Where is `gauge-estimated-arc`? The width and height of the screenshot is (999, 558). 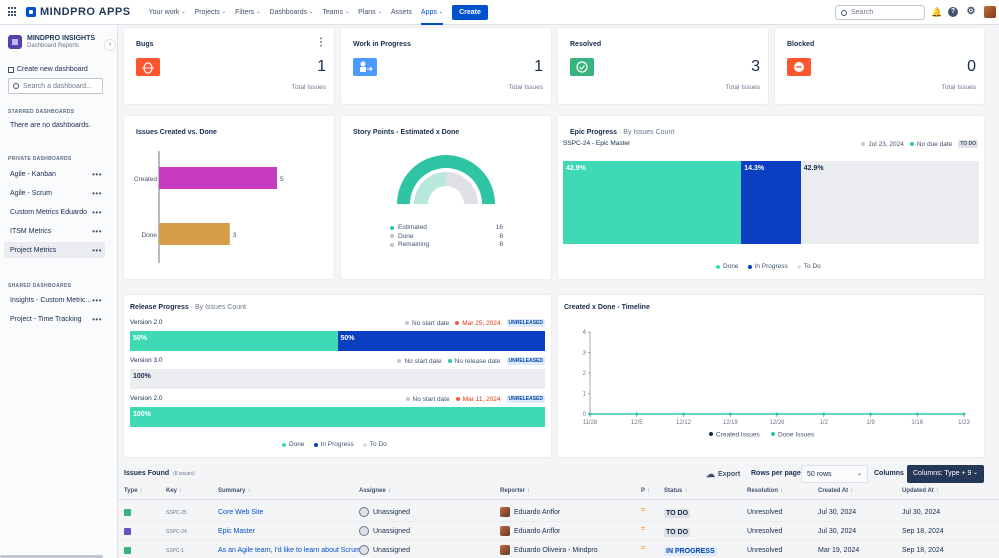 gauge-estimated-arc is located at coordinates (446, 179).